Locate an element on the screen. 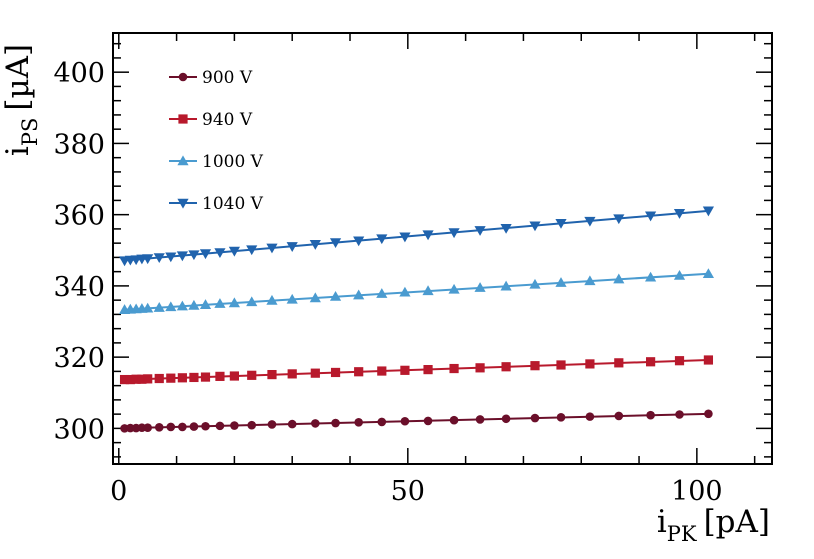 The image size is (814, 559). legend-label: 1040 V is located at coordinates (233, 204).